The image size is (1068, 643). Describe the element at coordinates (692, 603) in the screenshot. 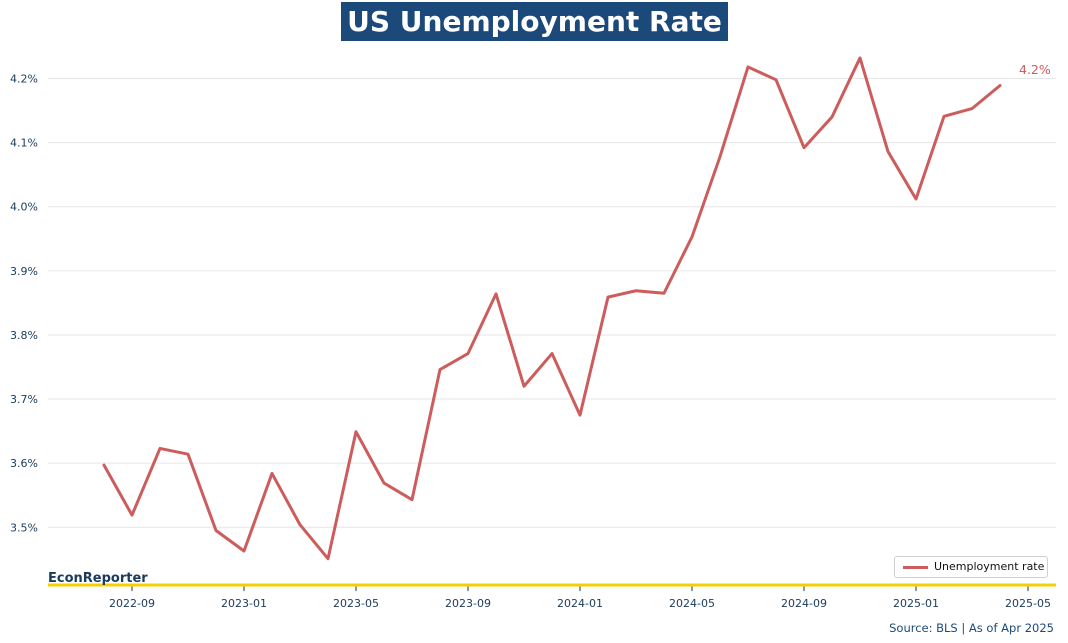

I see `x-tick-label: 2024-05` at that location.